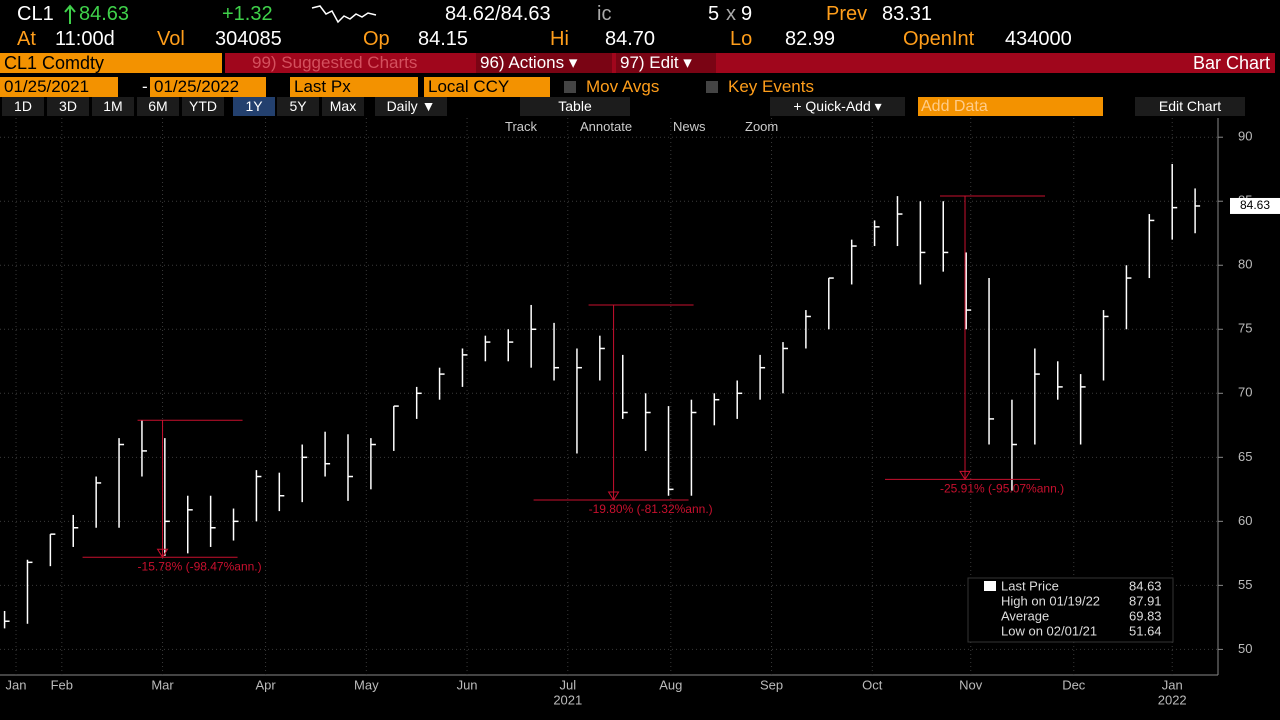 Image resolution: width=1280 pixels, height=720 pixels. Describe the element at coordinates (1070, 610) in the screenshot. I see `legend-box` at that location.